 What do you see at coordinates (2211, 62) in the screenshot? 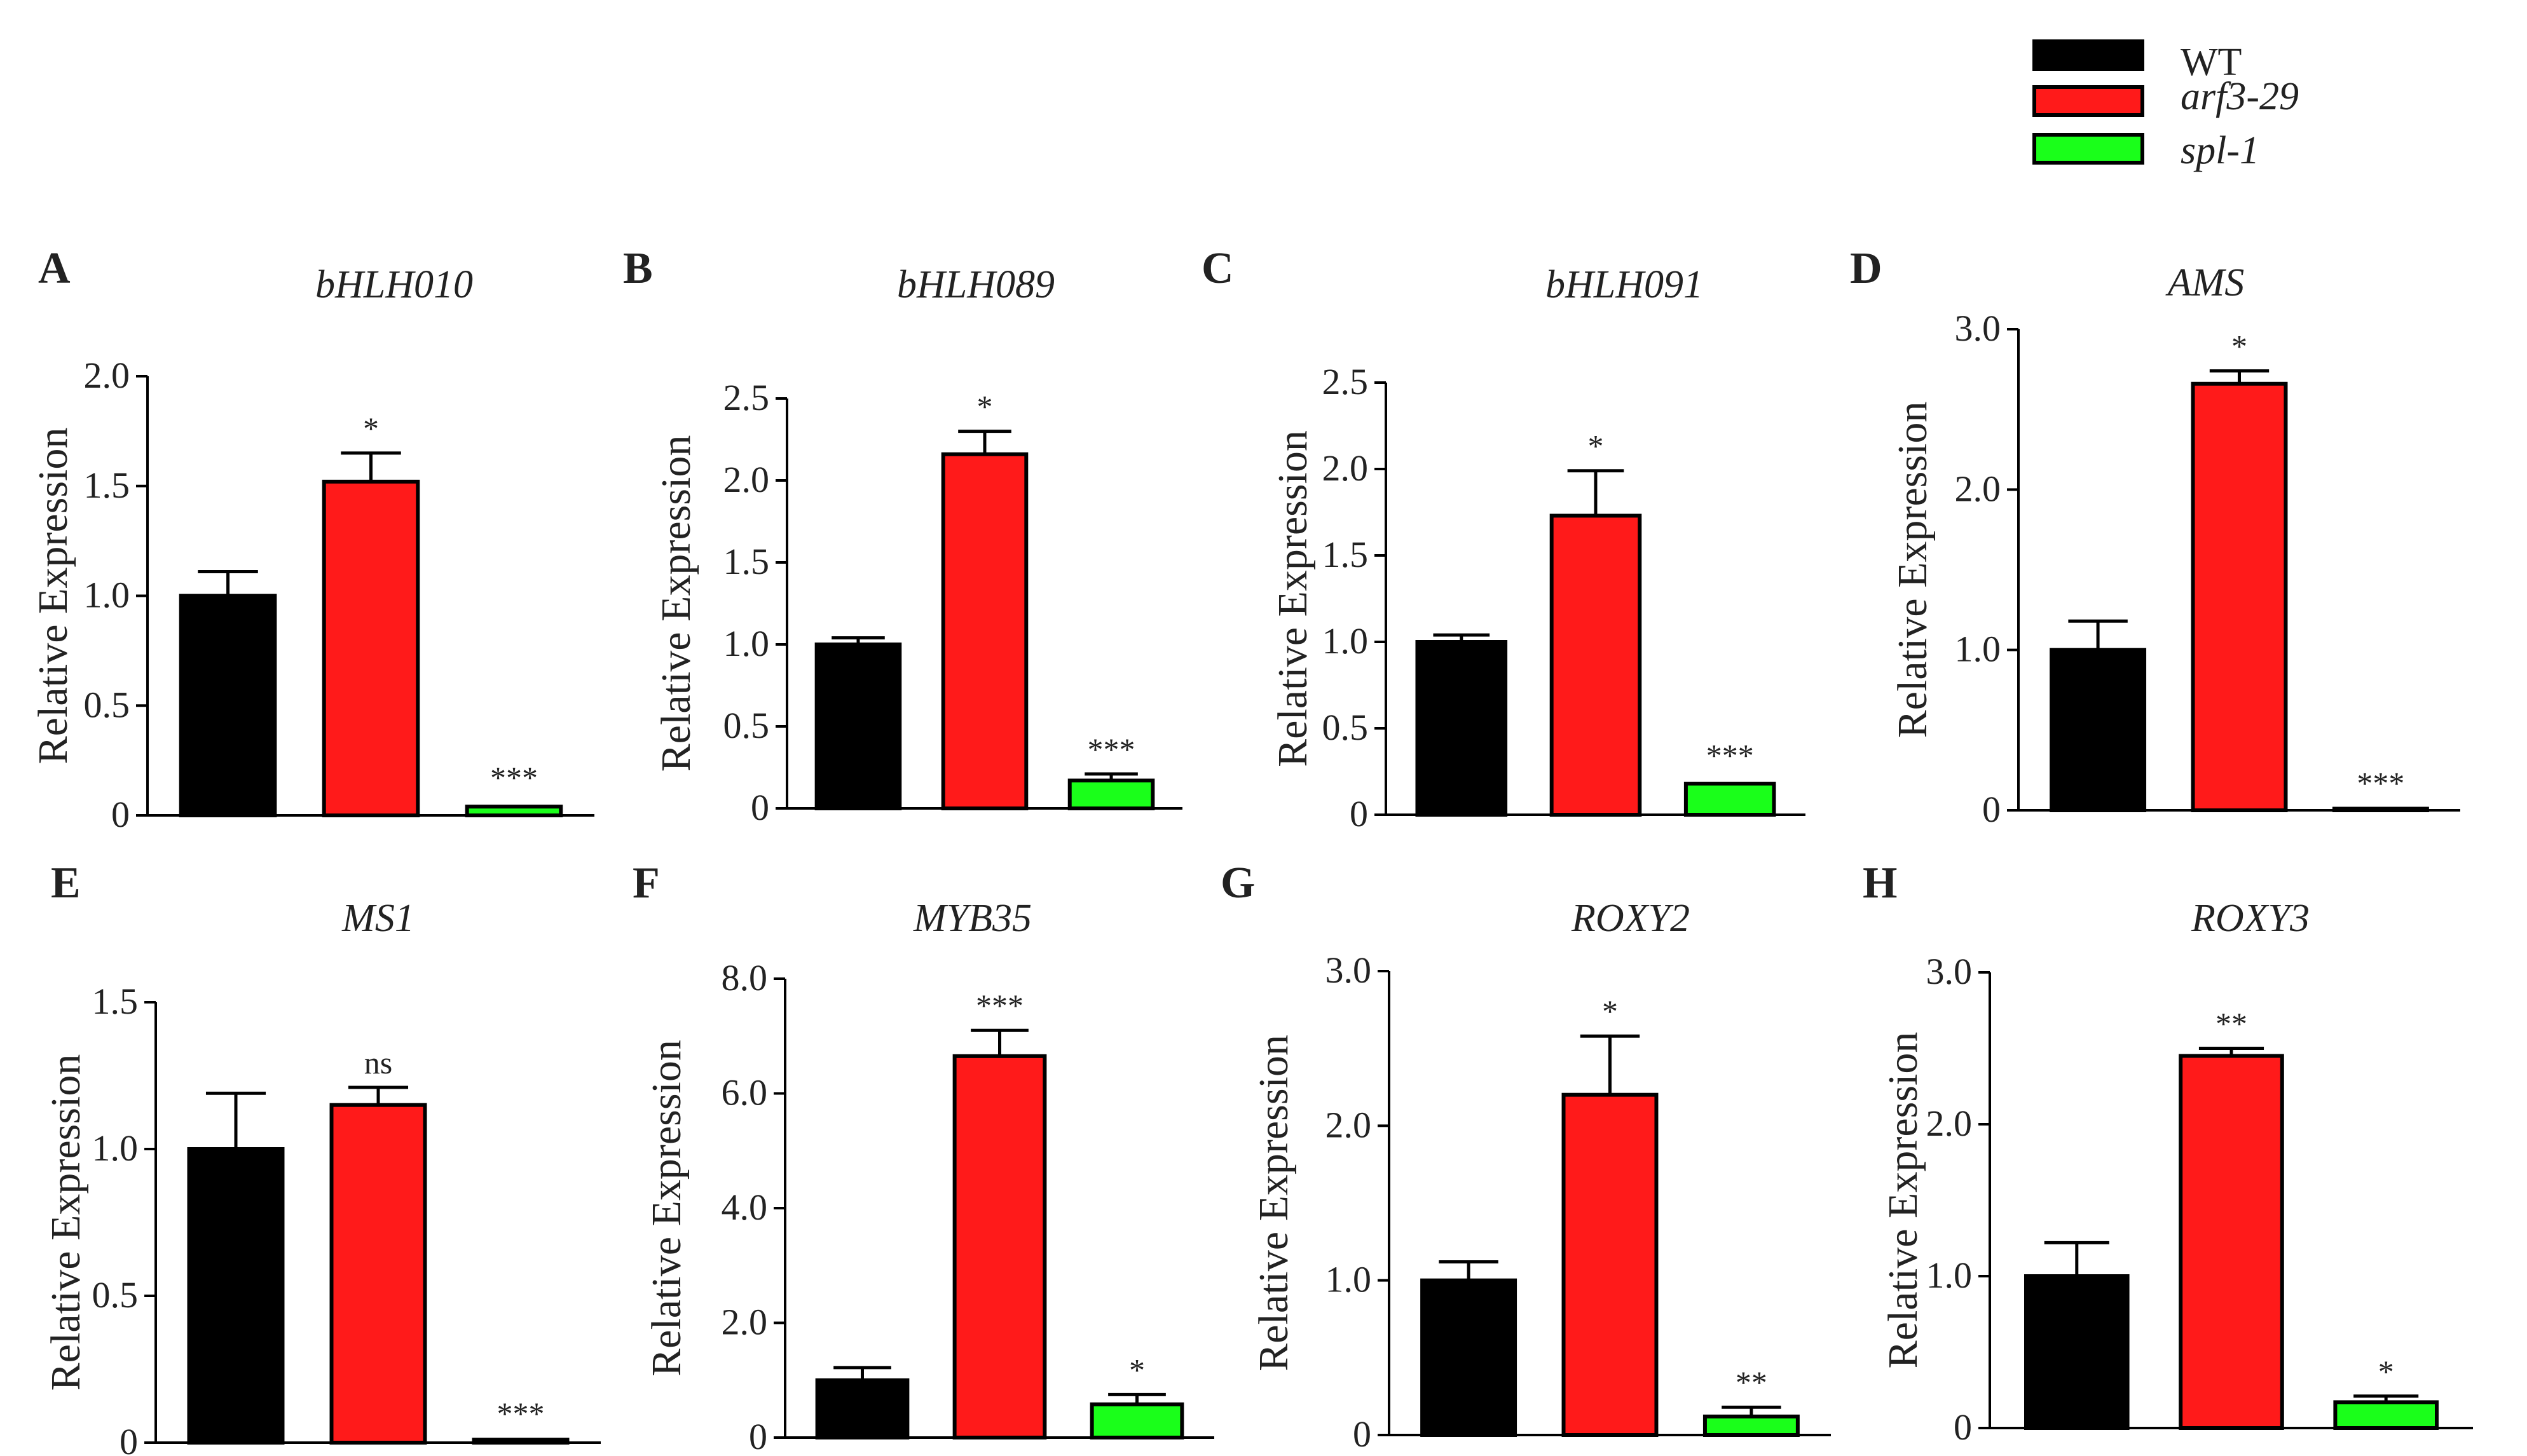
I see `legend-label-wt: WT` at bounding box center [2211, 62].